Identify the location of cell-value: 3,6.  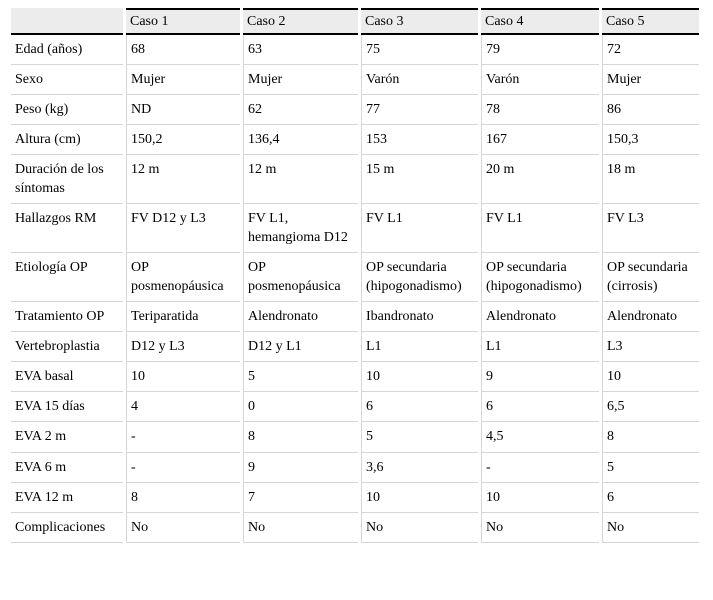
(419, 467).